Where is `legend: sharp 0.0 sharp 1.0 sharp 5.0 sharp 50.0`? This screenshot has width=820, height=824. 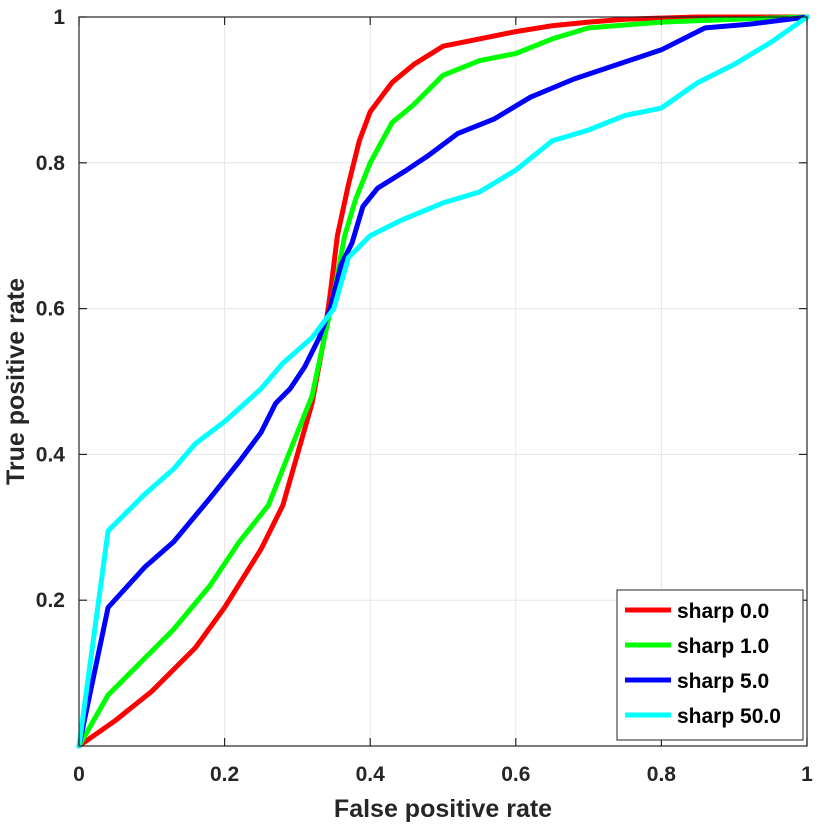 legend: sharp 0.0 sharp 1.0 sharp 5.0 sharp 50.0 is located at coordinates (710, 665).